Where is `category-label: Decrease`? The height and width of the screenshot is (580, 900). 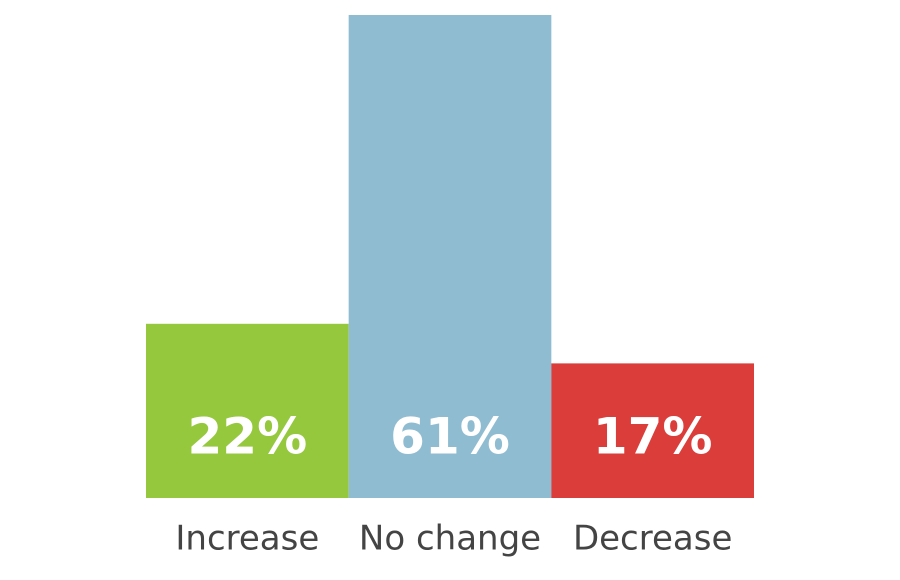 category-label: Decrease is located at coordinates (652, 539).